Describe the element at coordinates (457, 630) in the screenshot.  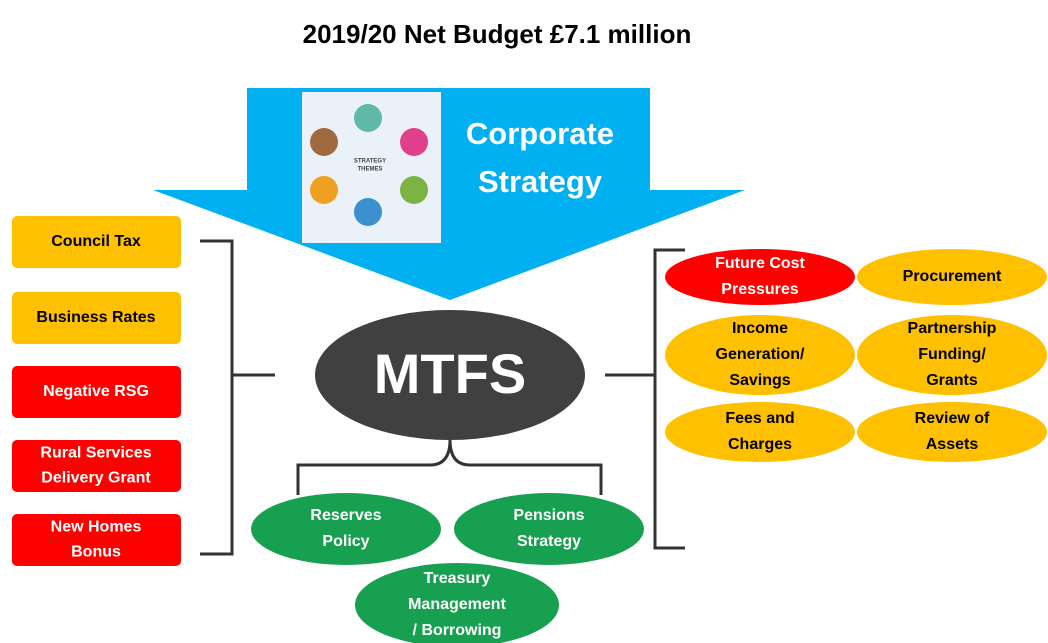
I see `policy-label: / Borrowing` at that location.